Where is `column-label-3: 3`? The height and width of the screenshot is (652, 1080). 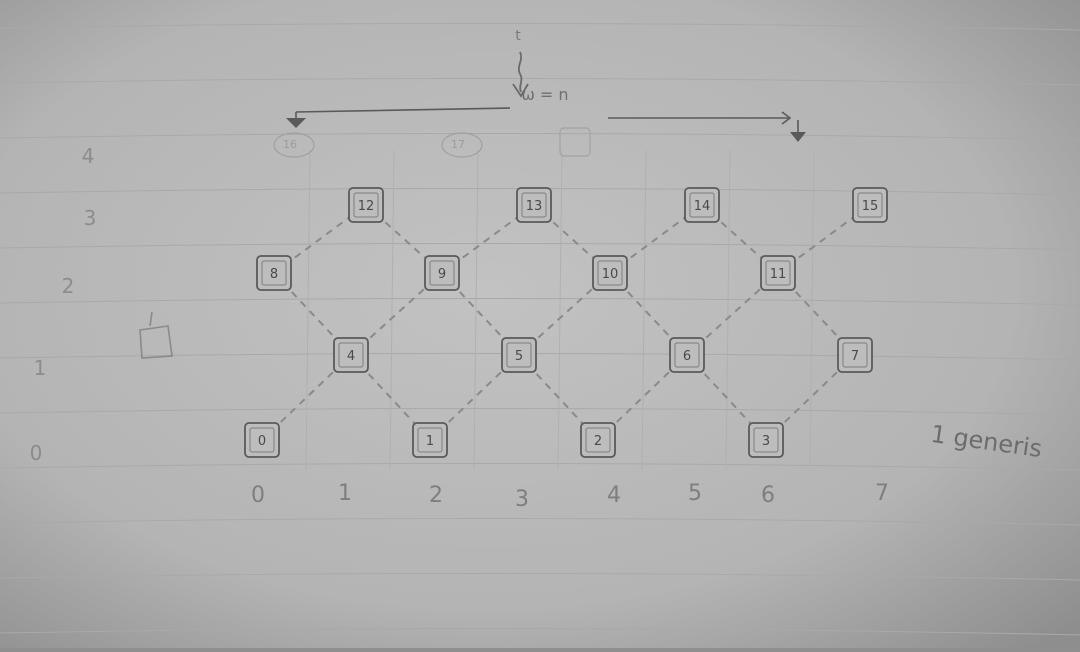
column-label-3: 3 is located at coordinates (522, 499).